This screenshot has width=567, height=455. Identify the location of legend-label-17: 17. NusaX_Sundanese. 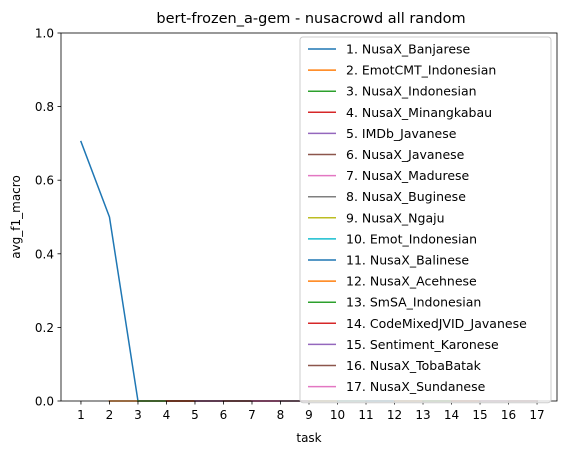
(416, 386).